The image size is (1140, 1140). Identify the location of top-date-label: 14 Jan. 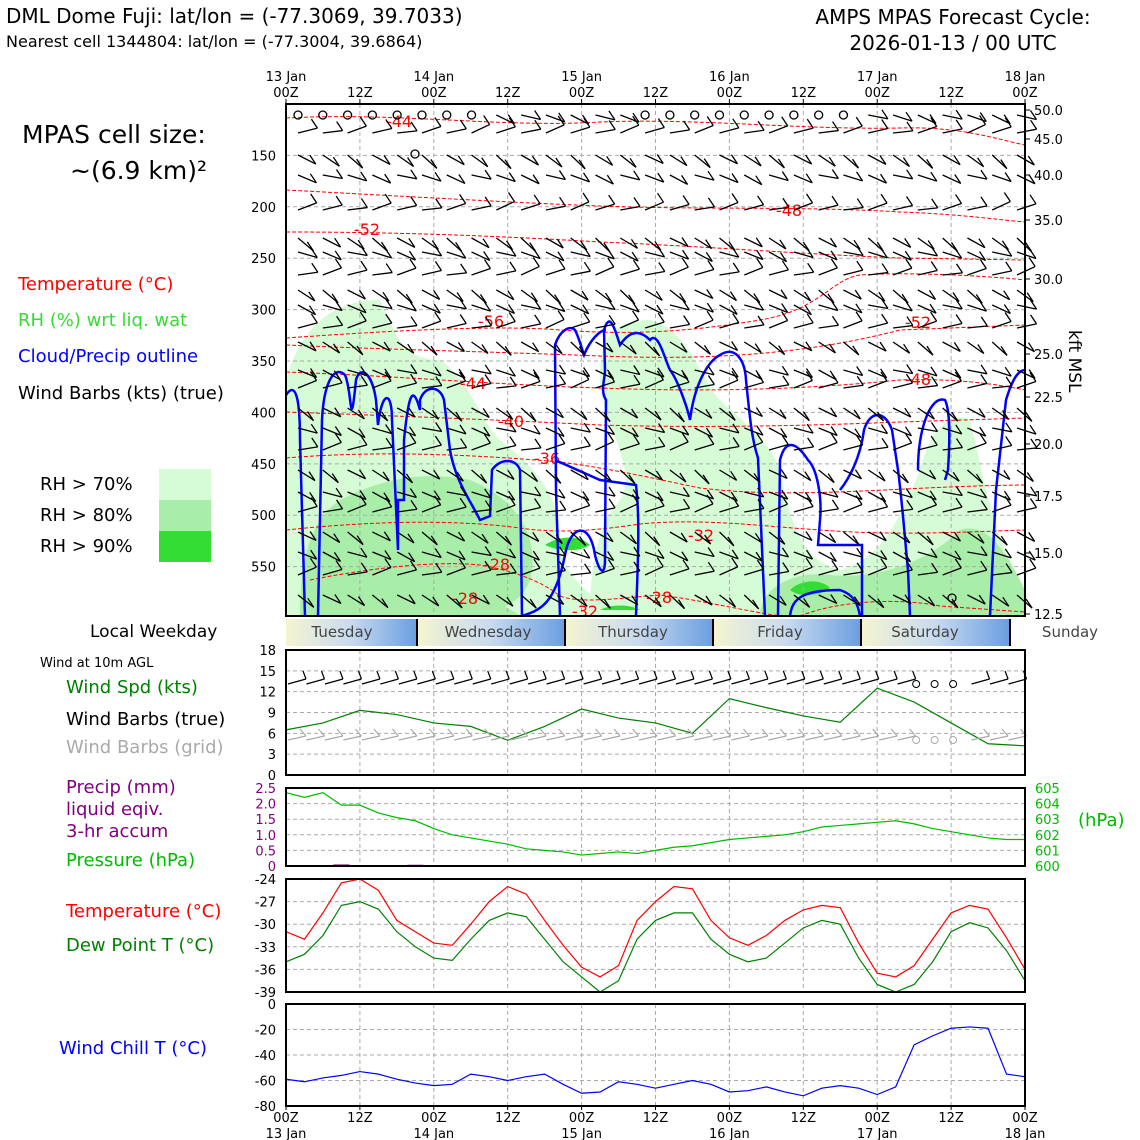
(433, 77).